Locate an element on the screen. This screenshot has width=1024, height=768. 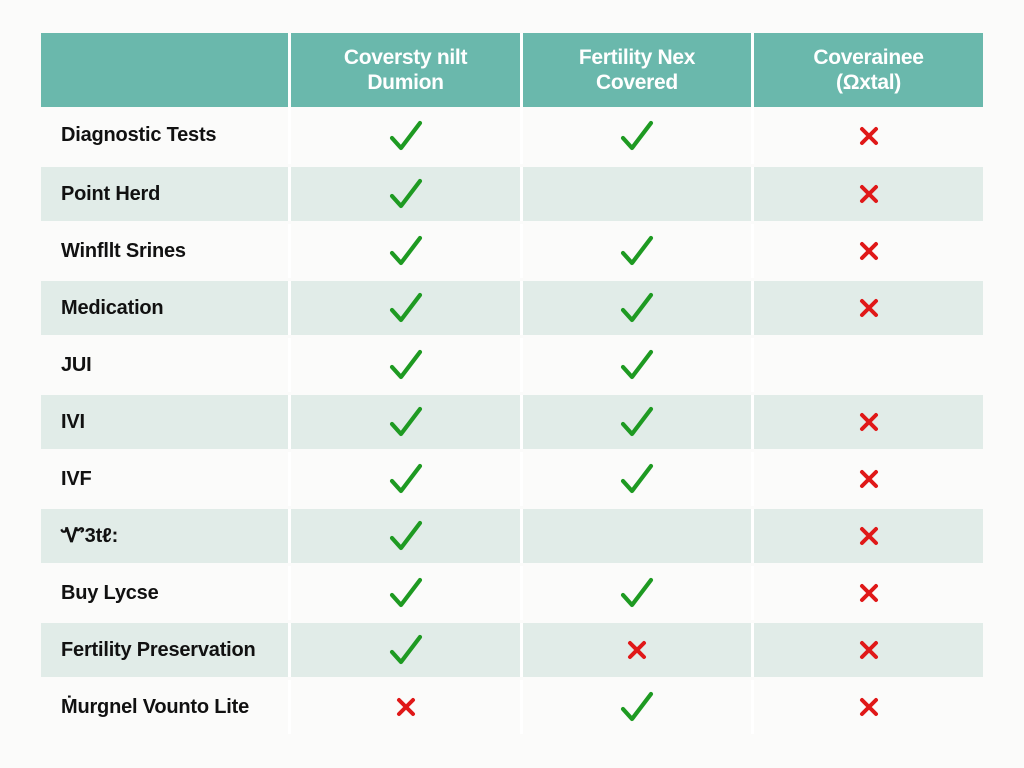
table-row: IVF is located at coordinates (512, 477).